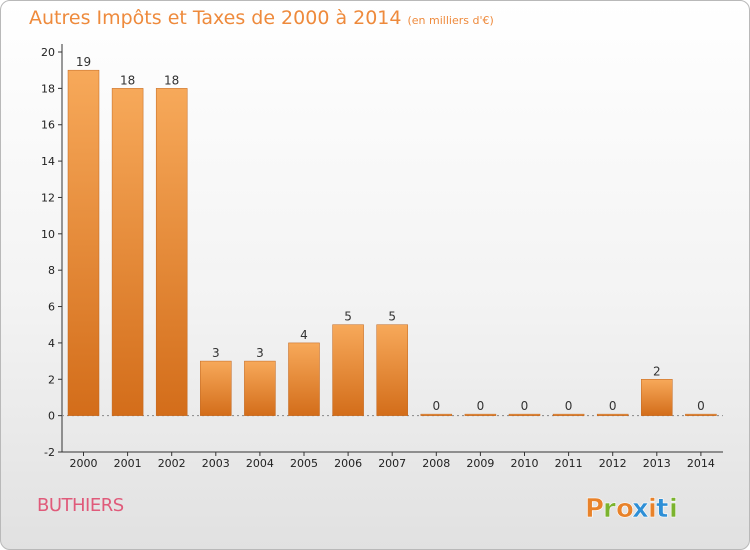 The image size is (750, 550). What do you see at coordinates (216, 388) in the screenshot?
I see `bar-2003` at bounding box center [216, 388].